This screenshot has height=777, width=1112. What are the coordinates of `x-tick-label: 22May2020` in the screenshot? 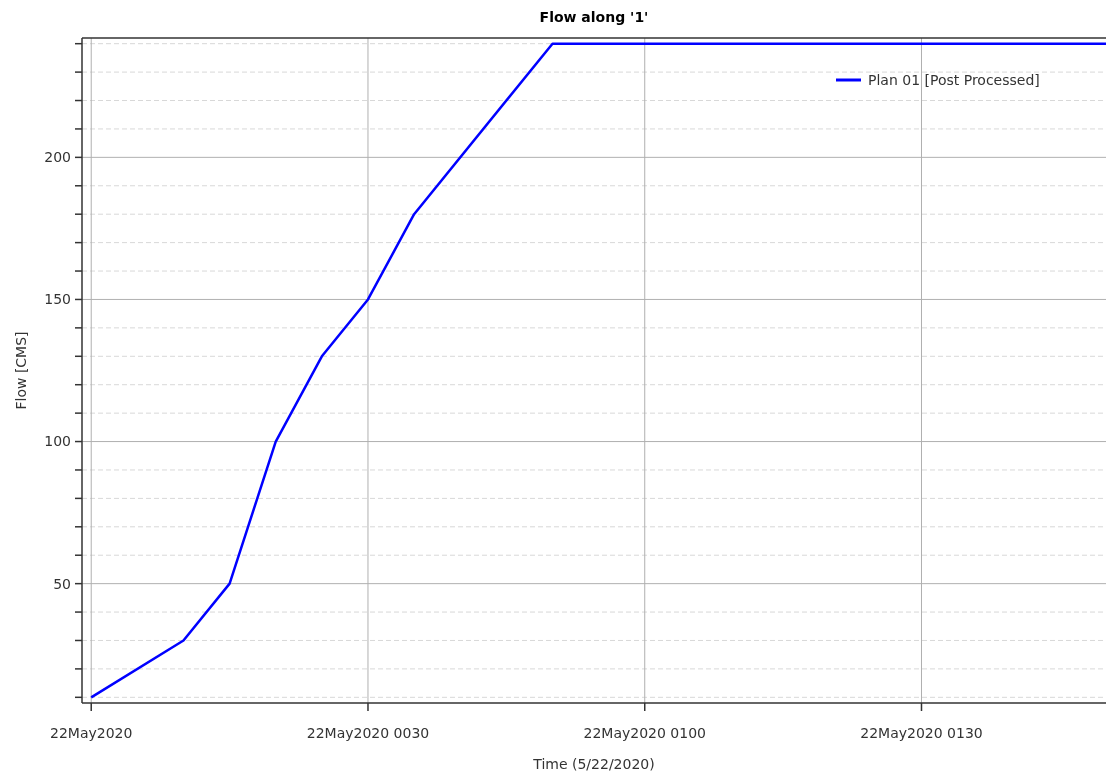 It's located at (91, 733).